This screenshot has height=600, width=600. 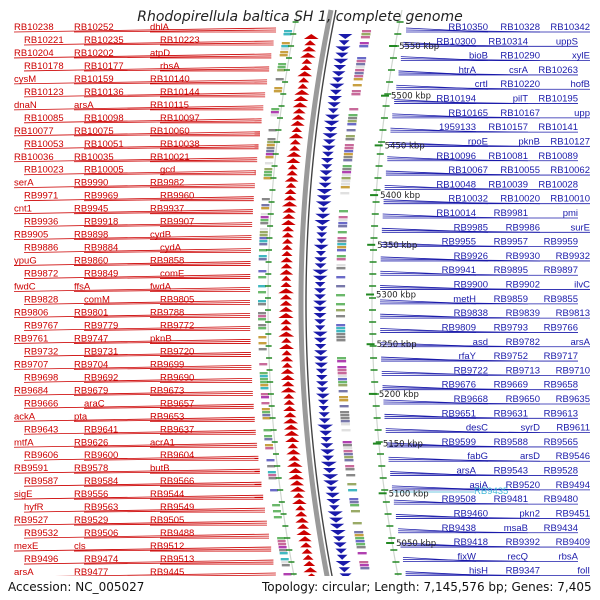 What do you see at coordinates (511, 442) in the screenshot?
I see `reverse-gene-label: RB9588` at bounding box center [511, 442].